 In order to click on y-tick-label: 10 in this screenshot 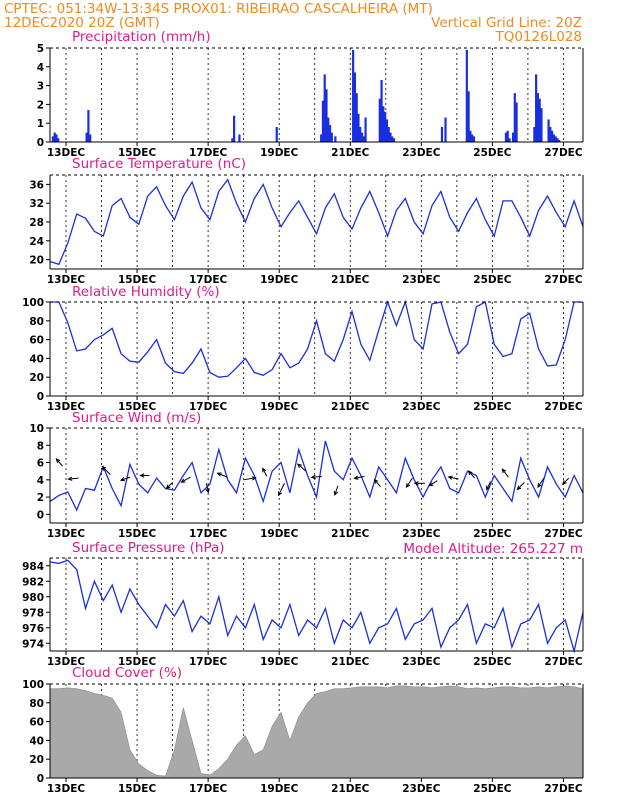, I will do `click(36, 429)`.